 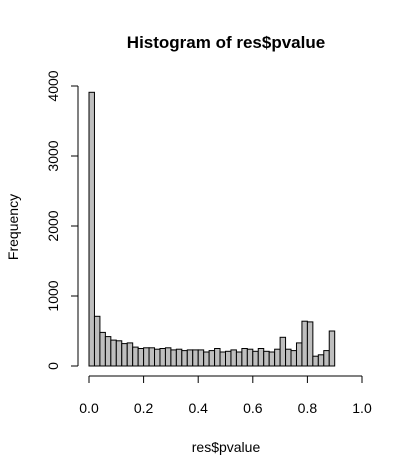 What do you see at coordinates (53, 366) in the screenshot?
I see `y-tick-label: 0` at bounding box center [53, 366].